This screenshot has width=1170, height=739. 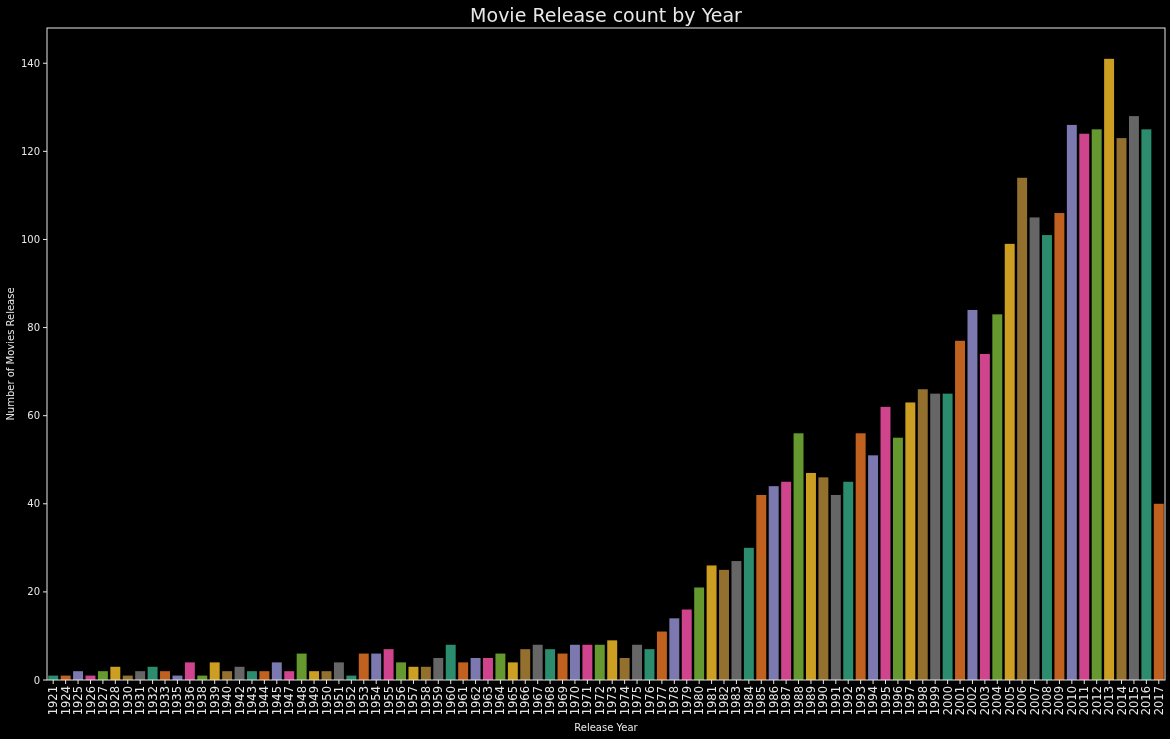 I want to click on x-tick-label: 1956, so click(x=401, y=701).